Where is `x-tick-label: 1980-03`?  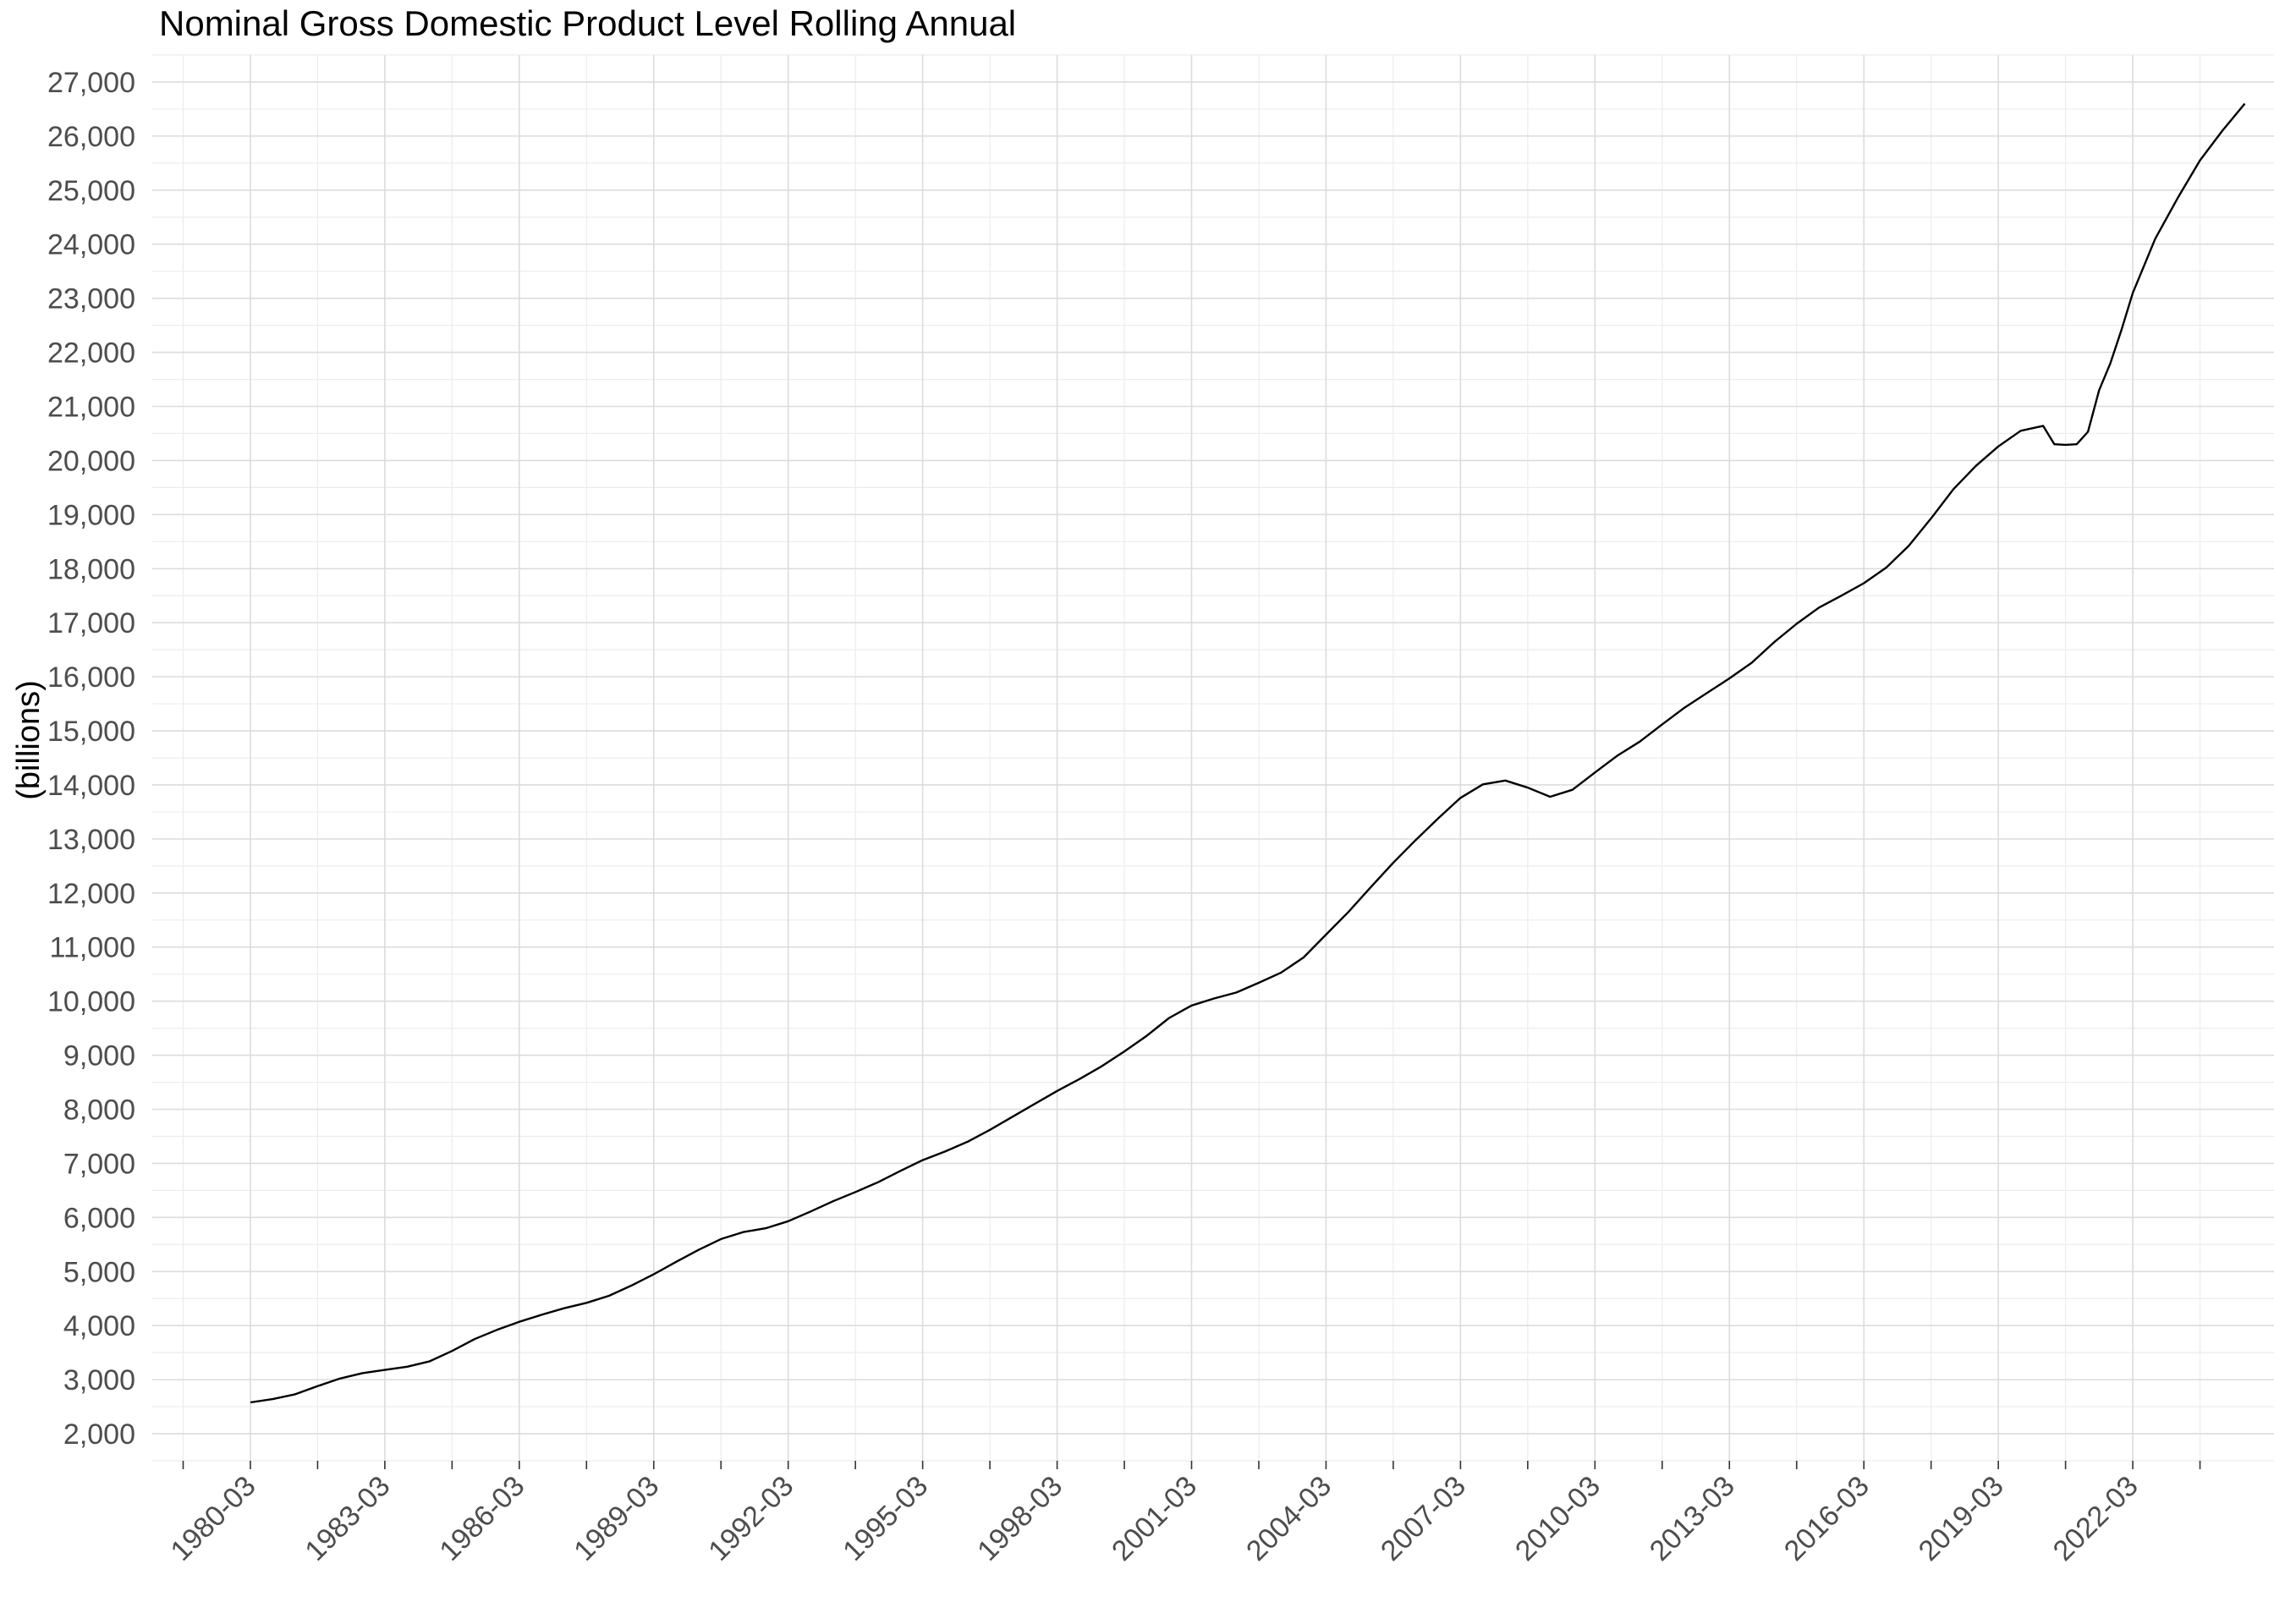
x-tick-label: 1980-03 is located at coordinates (213, 1518).